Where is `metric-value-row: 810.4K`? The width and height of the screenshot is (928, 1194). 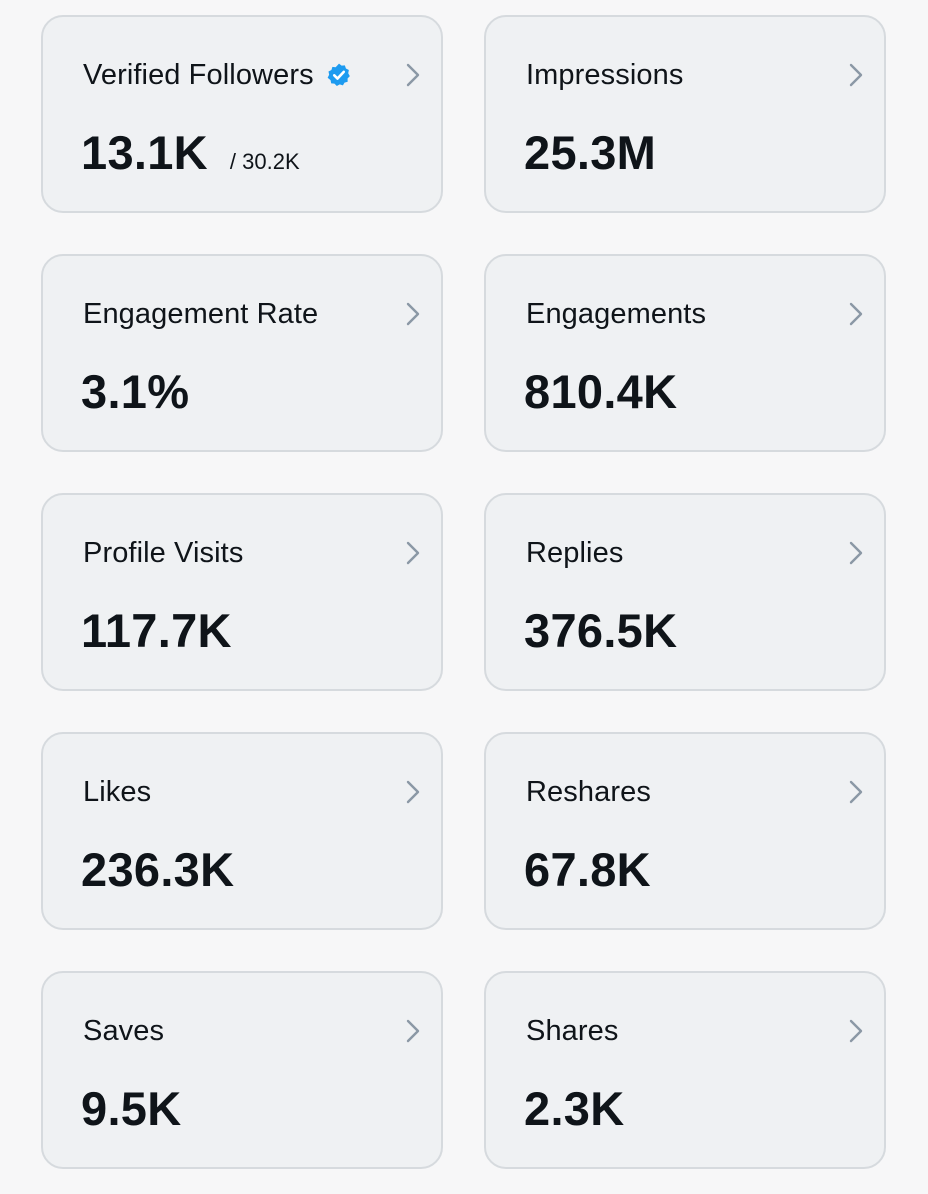
metric-value-row: 810.4K is located at coordinates (600, 391).